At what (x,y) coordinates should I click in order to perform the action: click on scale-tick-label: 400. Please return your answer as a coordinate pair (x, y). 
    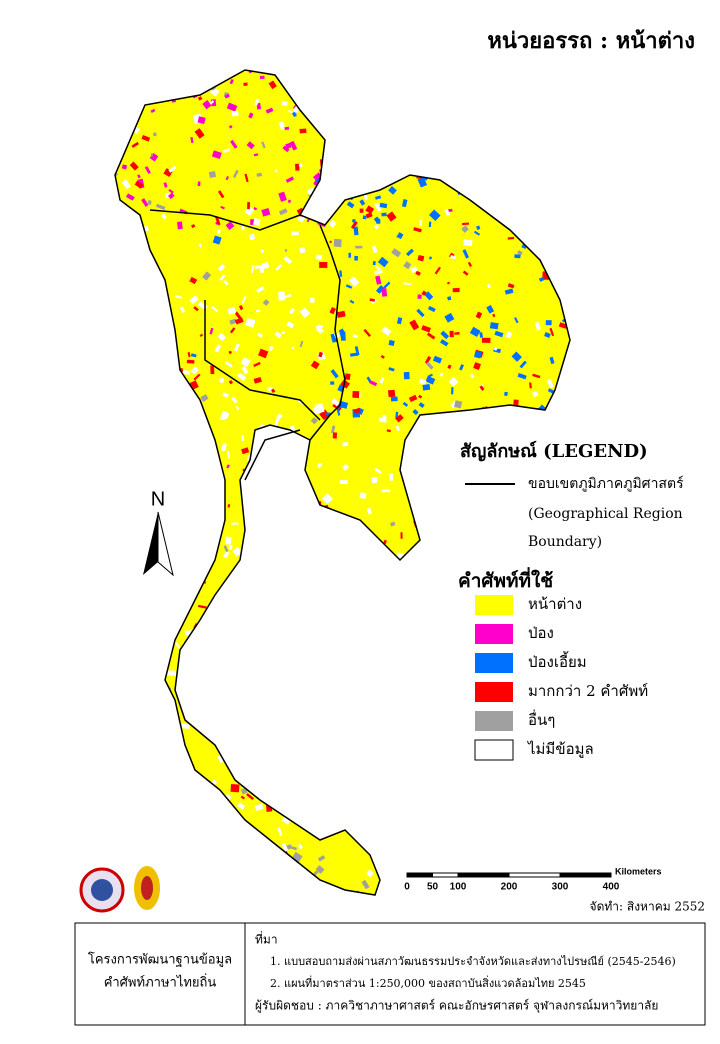
    Looking at the image, I should click on (611, 887).